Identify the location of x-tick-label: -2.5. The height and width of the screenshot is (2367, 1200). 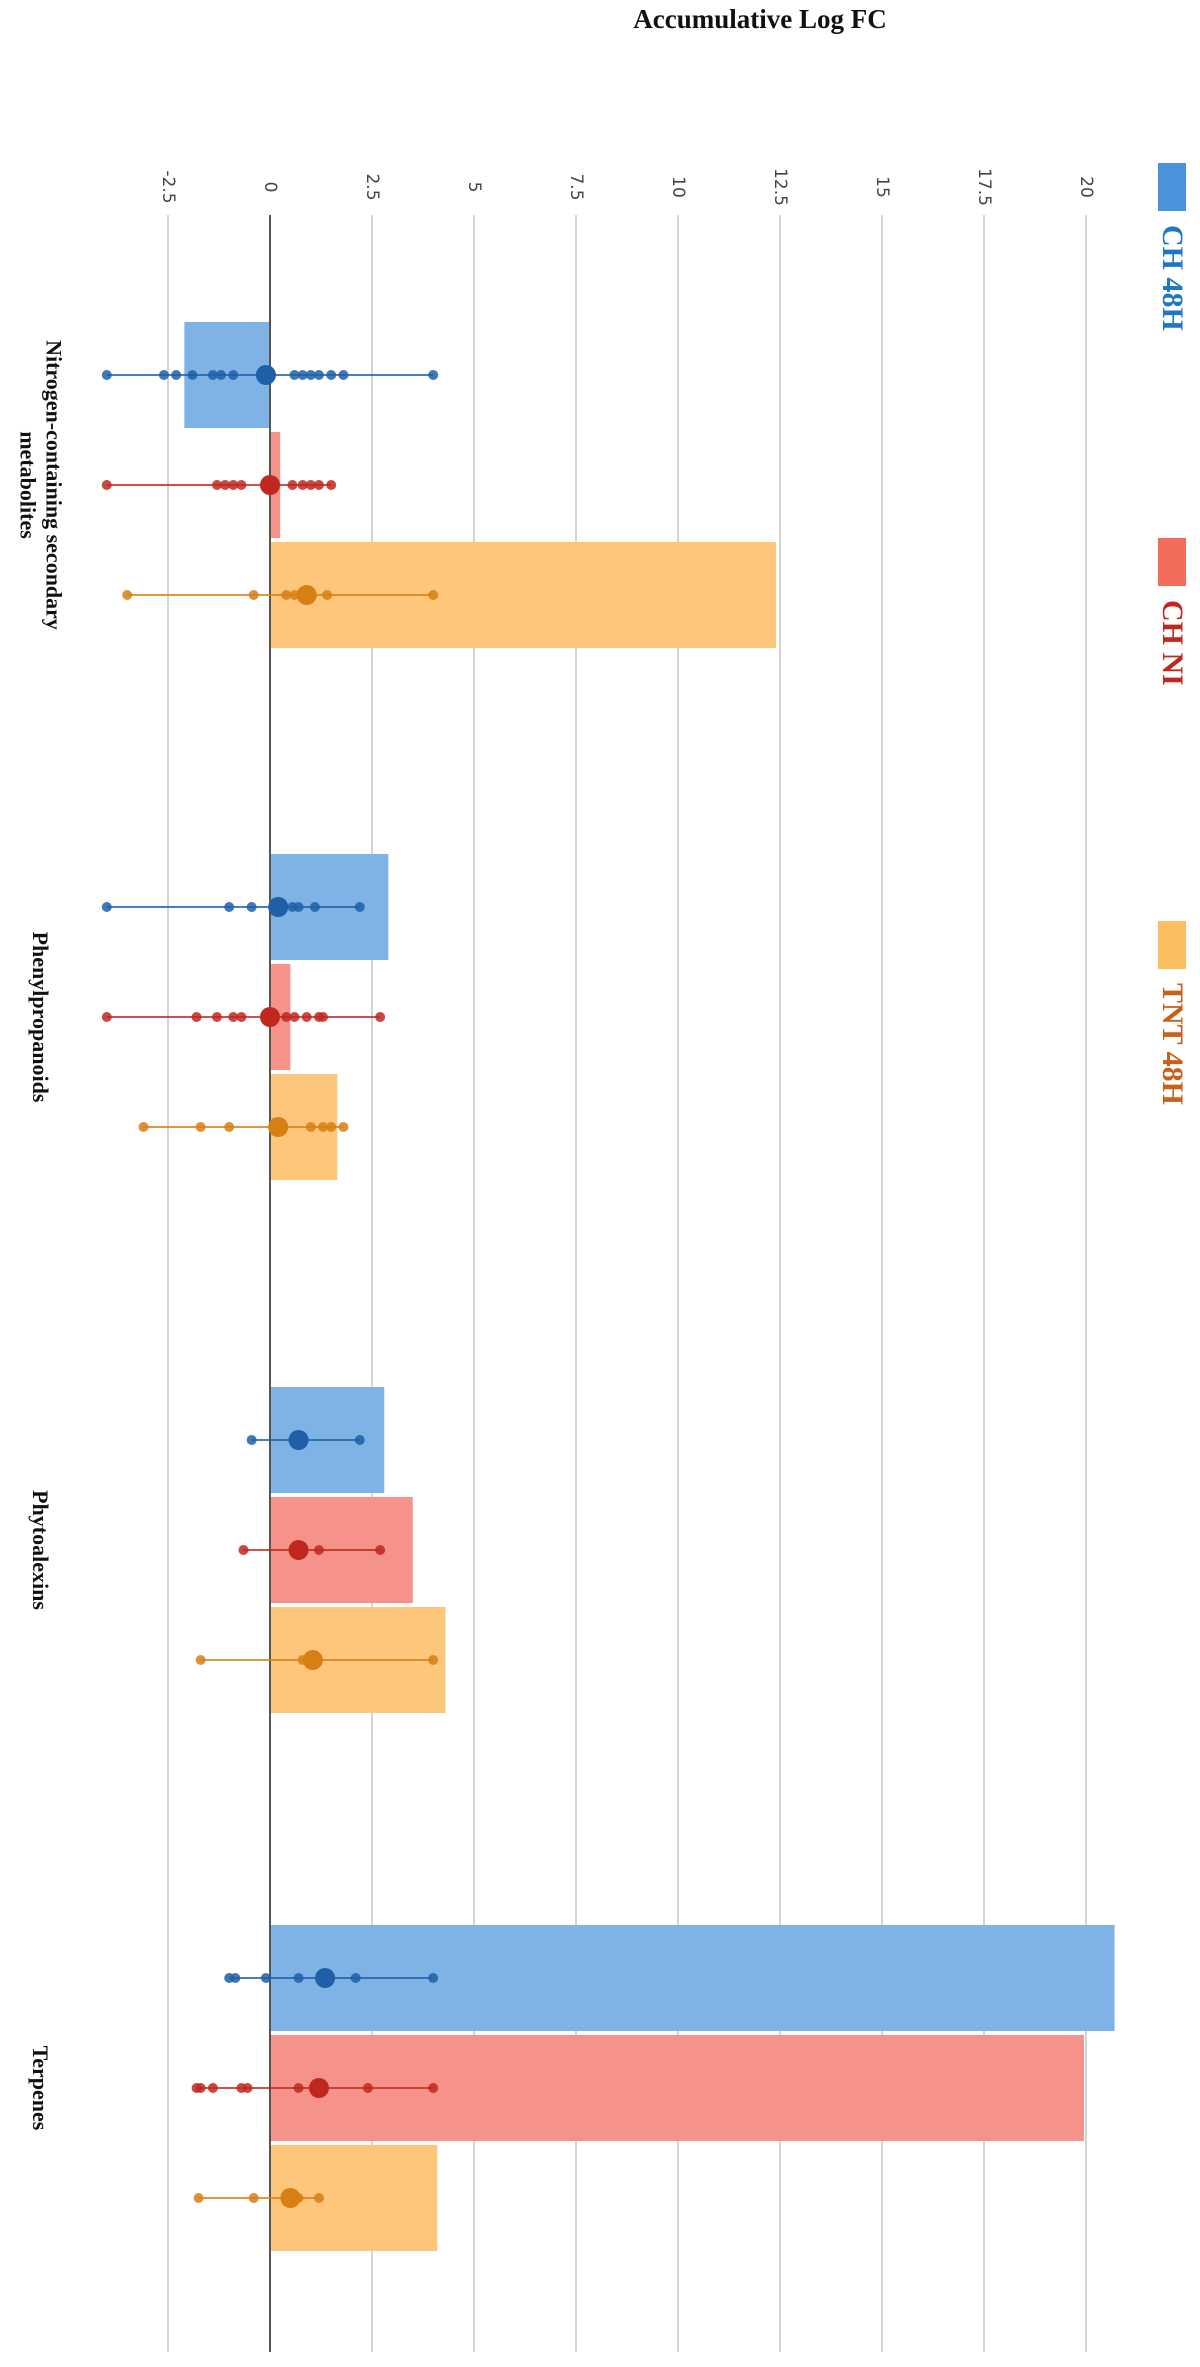
(168, 186).